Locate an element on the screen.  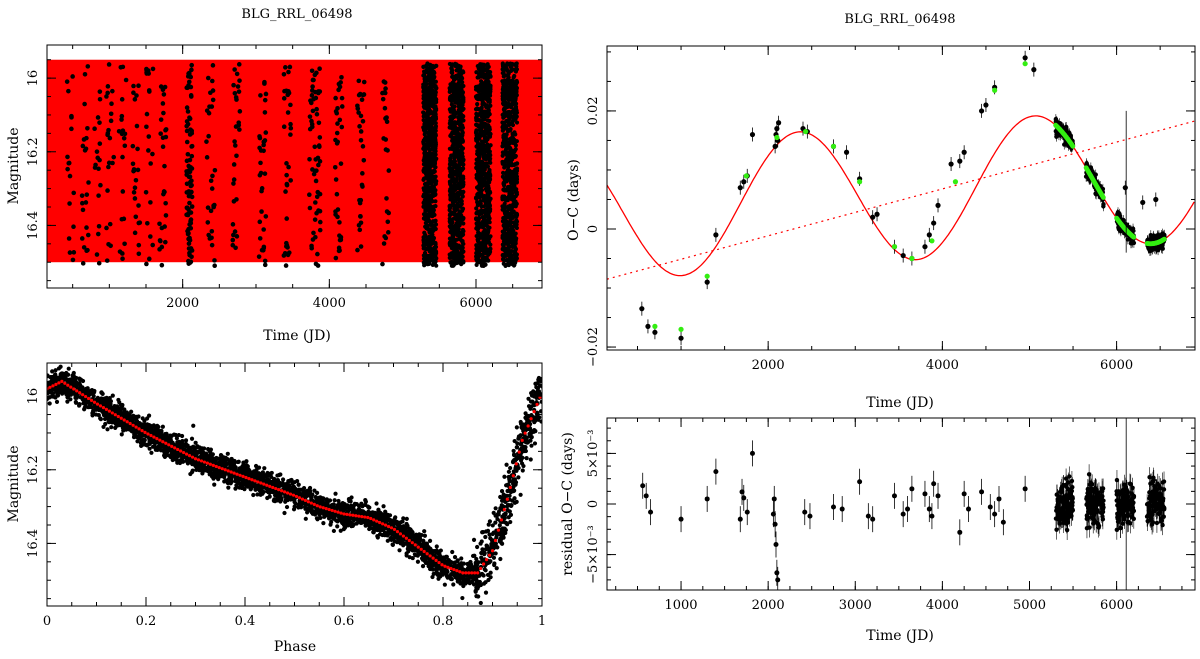
model-band is located at coordinates (294, 161).